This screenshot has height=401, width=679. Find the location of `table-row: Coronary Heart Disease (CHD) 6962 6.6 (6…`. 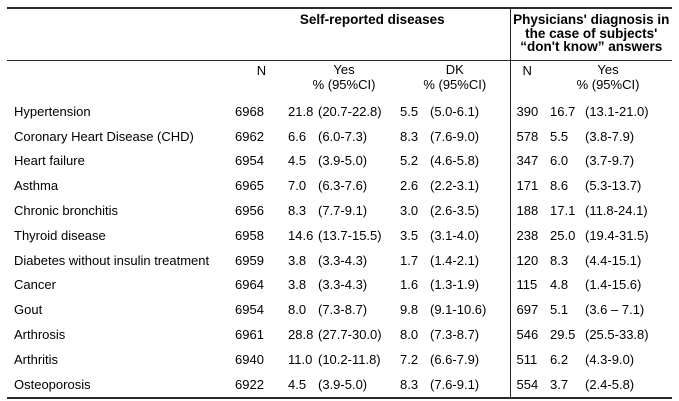

table-row: Coronary Heart Disease (CHD) 6962 6.6 (6… is located at coordinates (339, 136).